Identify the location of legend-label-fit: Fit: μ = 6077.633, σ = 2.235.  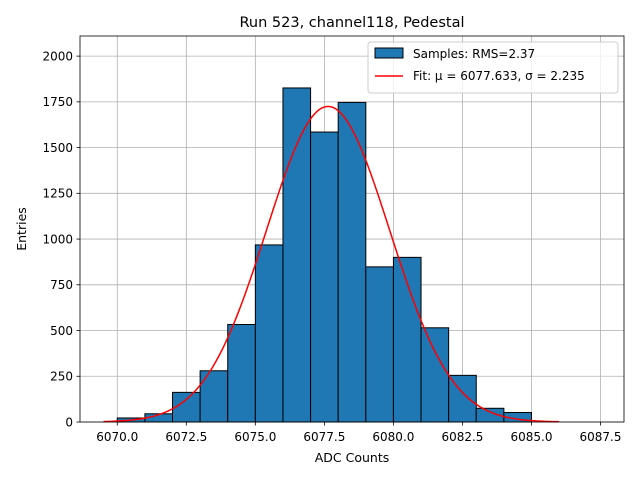
(499, 76).